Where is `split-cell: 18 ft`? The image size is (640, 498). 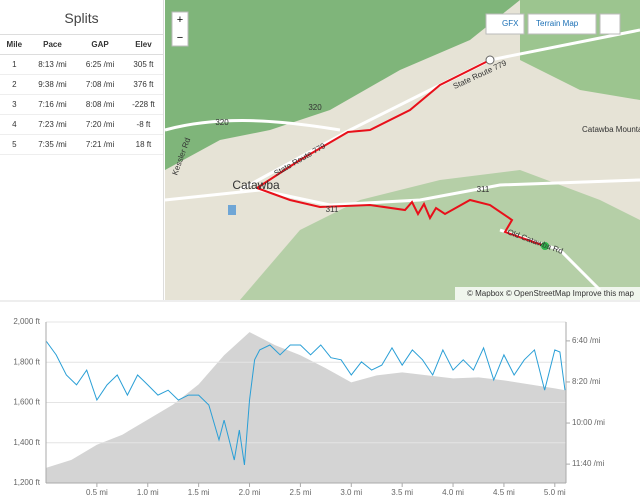 split-cell: 18 ft is located at coordinates (143, 144).